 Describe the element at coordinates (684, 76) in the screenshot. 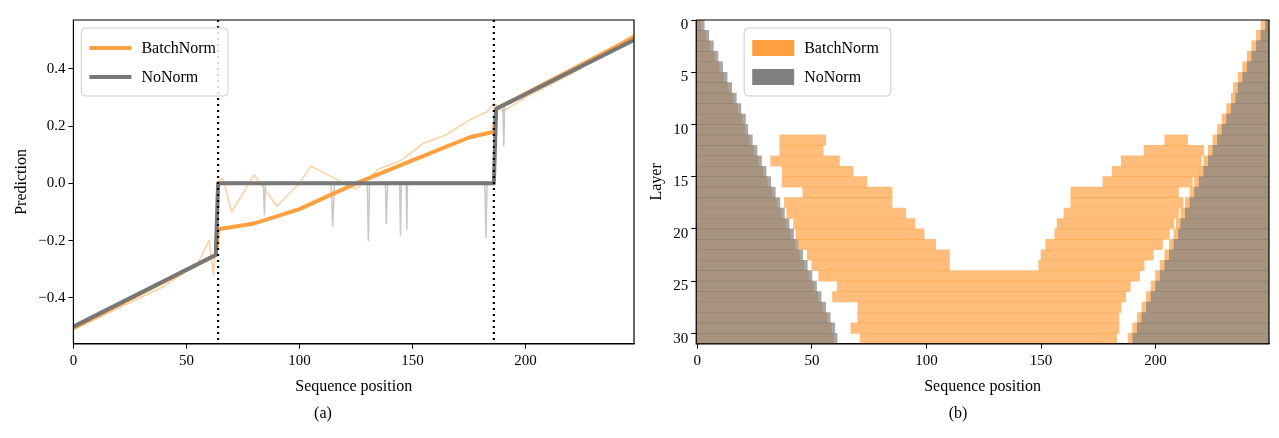

I see `y-tick-label: 5` at that location.